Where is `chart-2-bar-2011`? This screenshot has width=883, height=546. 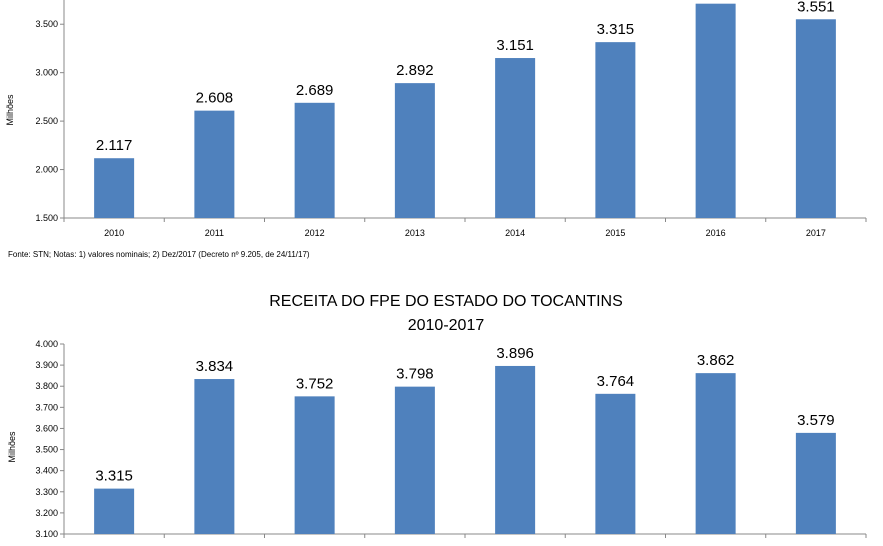 chart-2-bar-2011 is located at coordinates (214, 456).